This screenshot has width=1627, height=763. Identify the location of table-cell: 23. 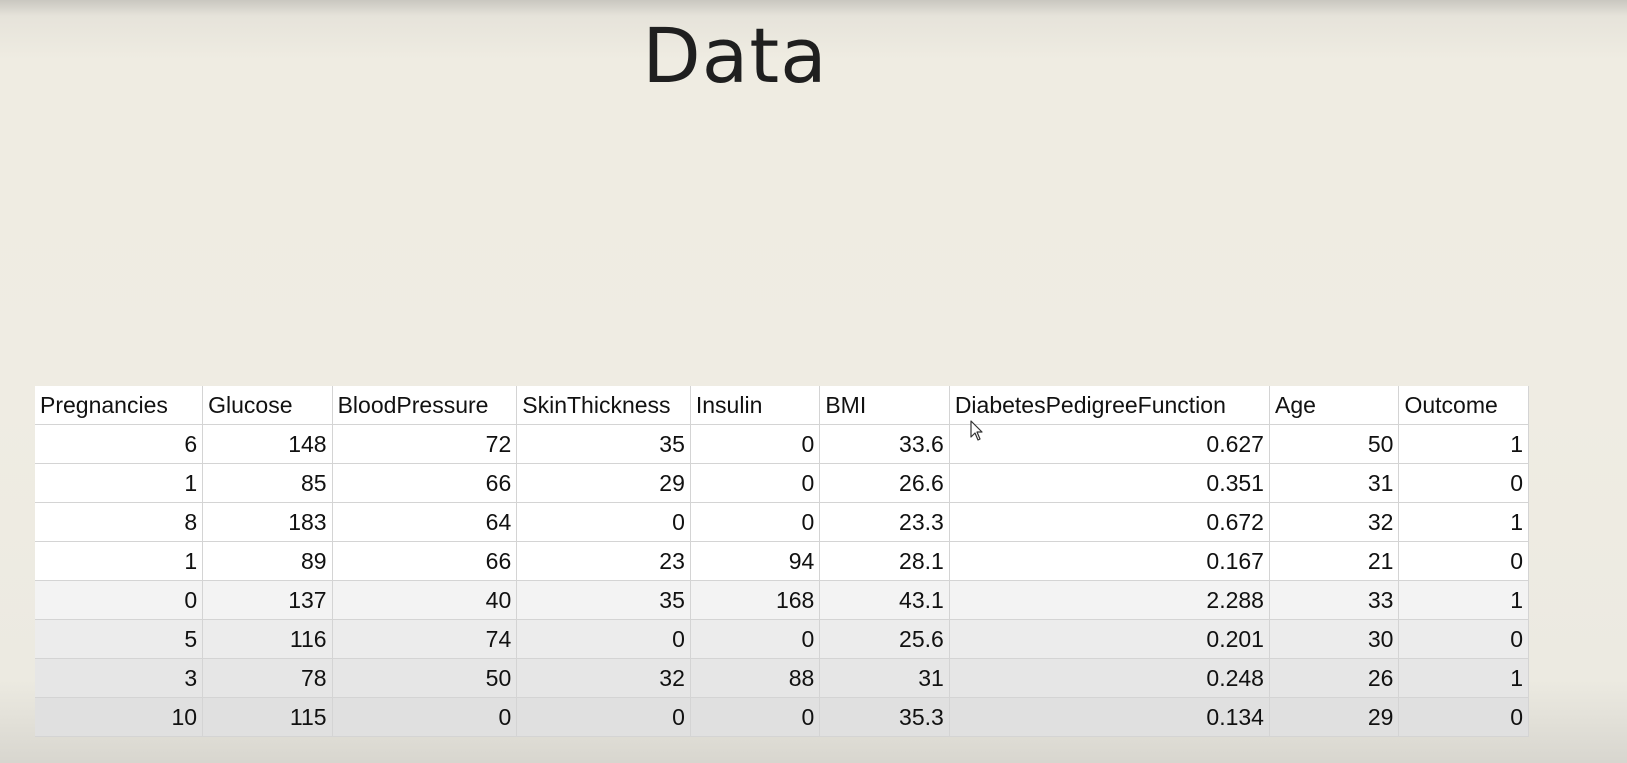
(603, 561).